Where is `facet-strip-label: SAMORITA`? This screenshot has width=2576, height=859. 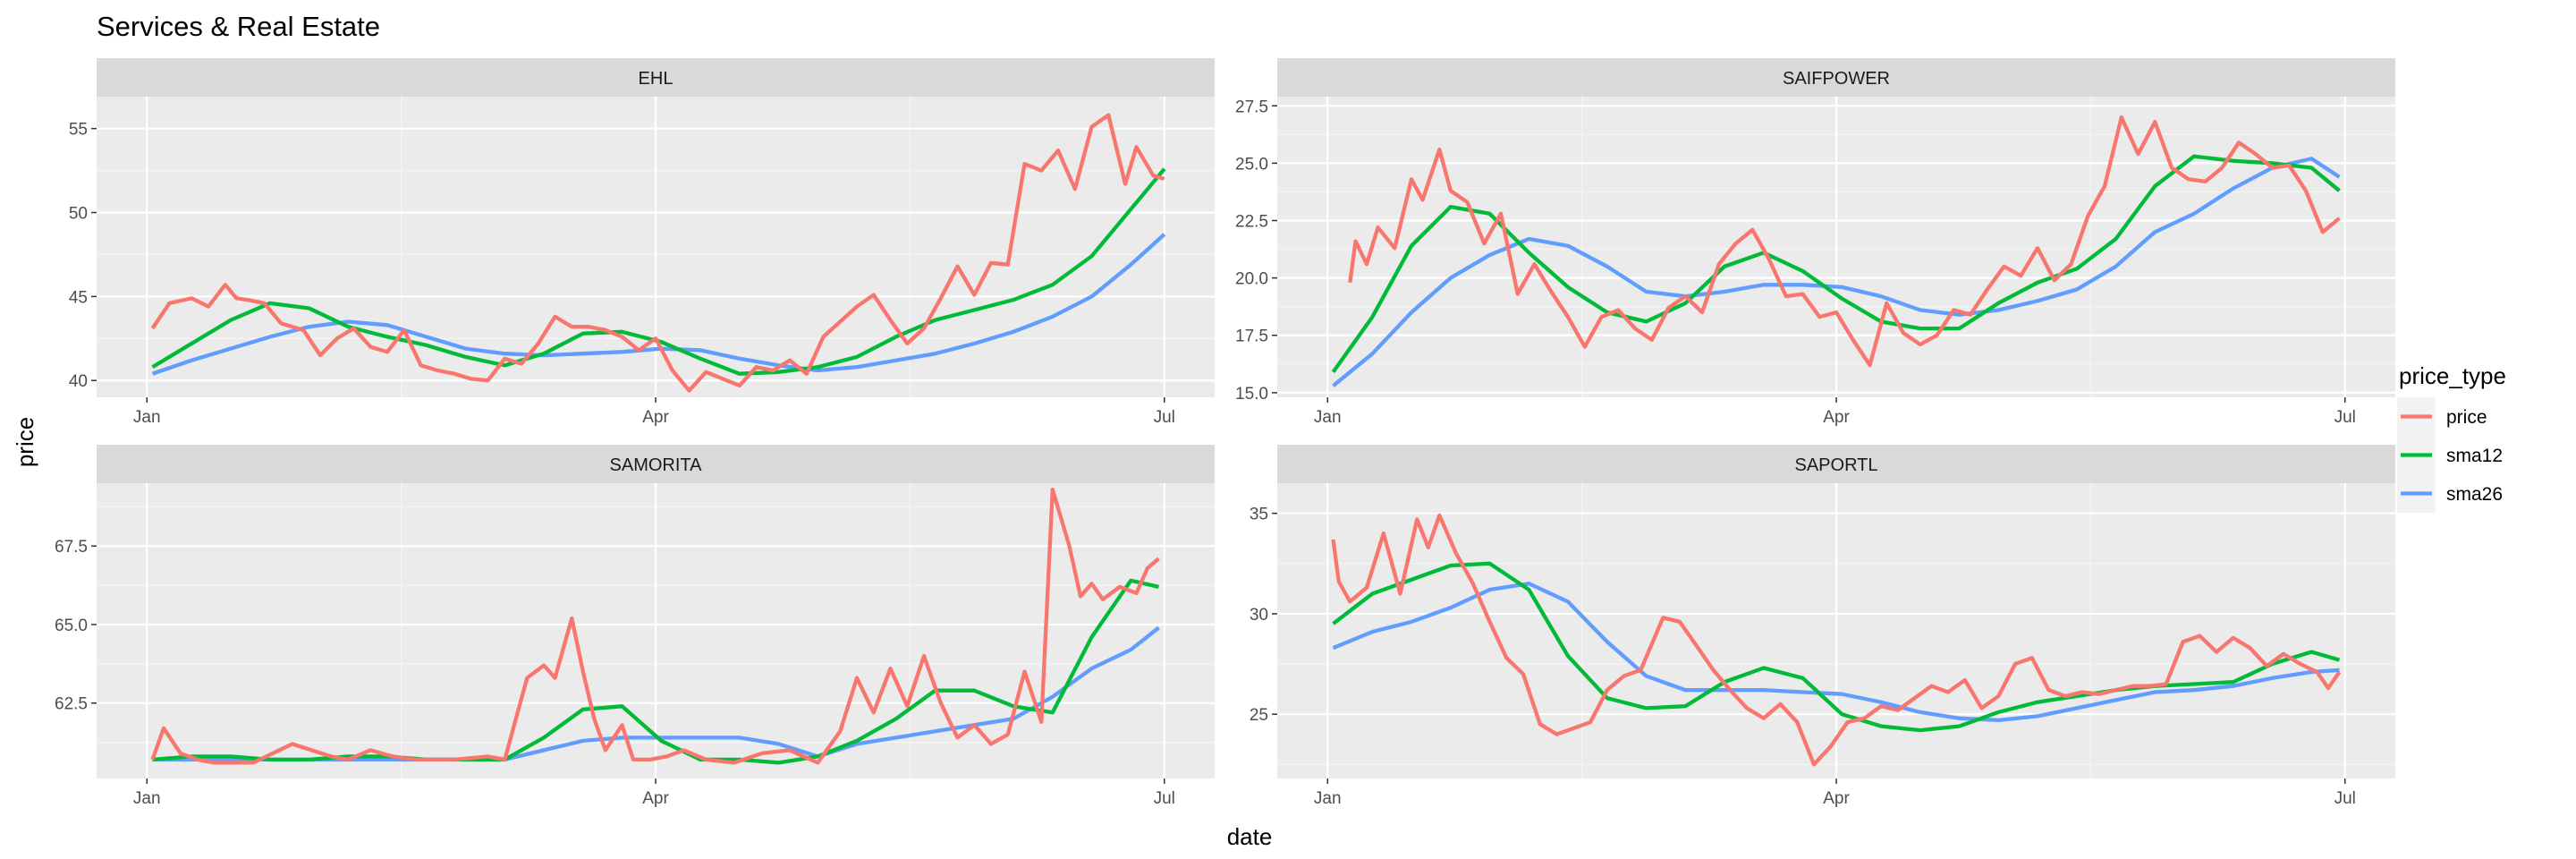
facet-strip-label: SAMORITA is located at coordinates (656, 465).